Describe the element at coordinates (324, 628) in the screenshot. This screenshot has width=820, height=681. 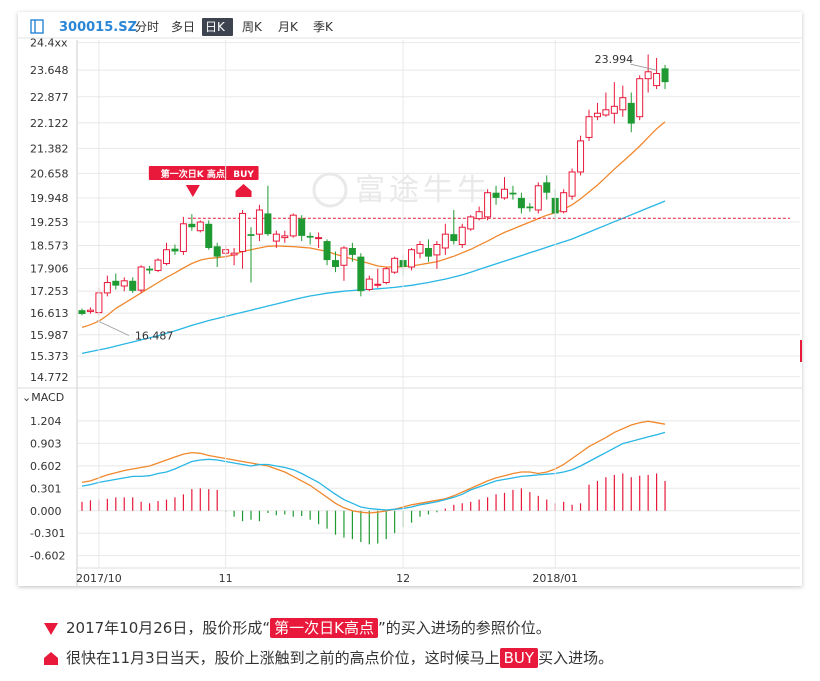
I see `note-1-highlight: 第一次日K高点` at that location.